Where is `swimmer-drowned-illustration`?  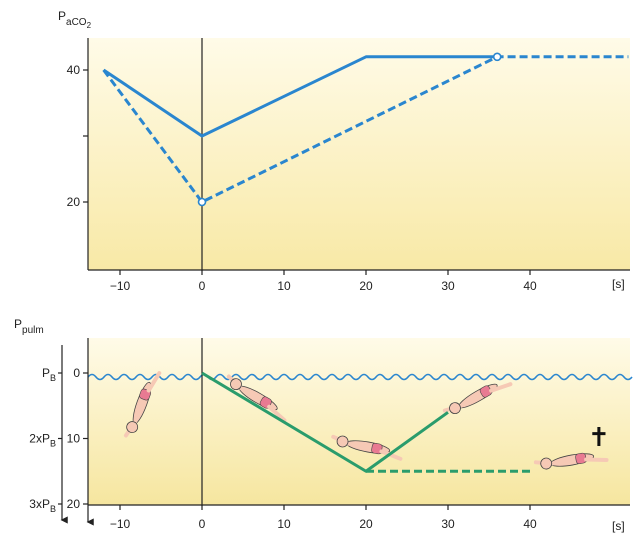
swimmer-drowned-illustration is located at coordinates (571, 461).